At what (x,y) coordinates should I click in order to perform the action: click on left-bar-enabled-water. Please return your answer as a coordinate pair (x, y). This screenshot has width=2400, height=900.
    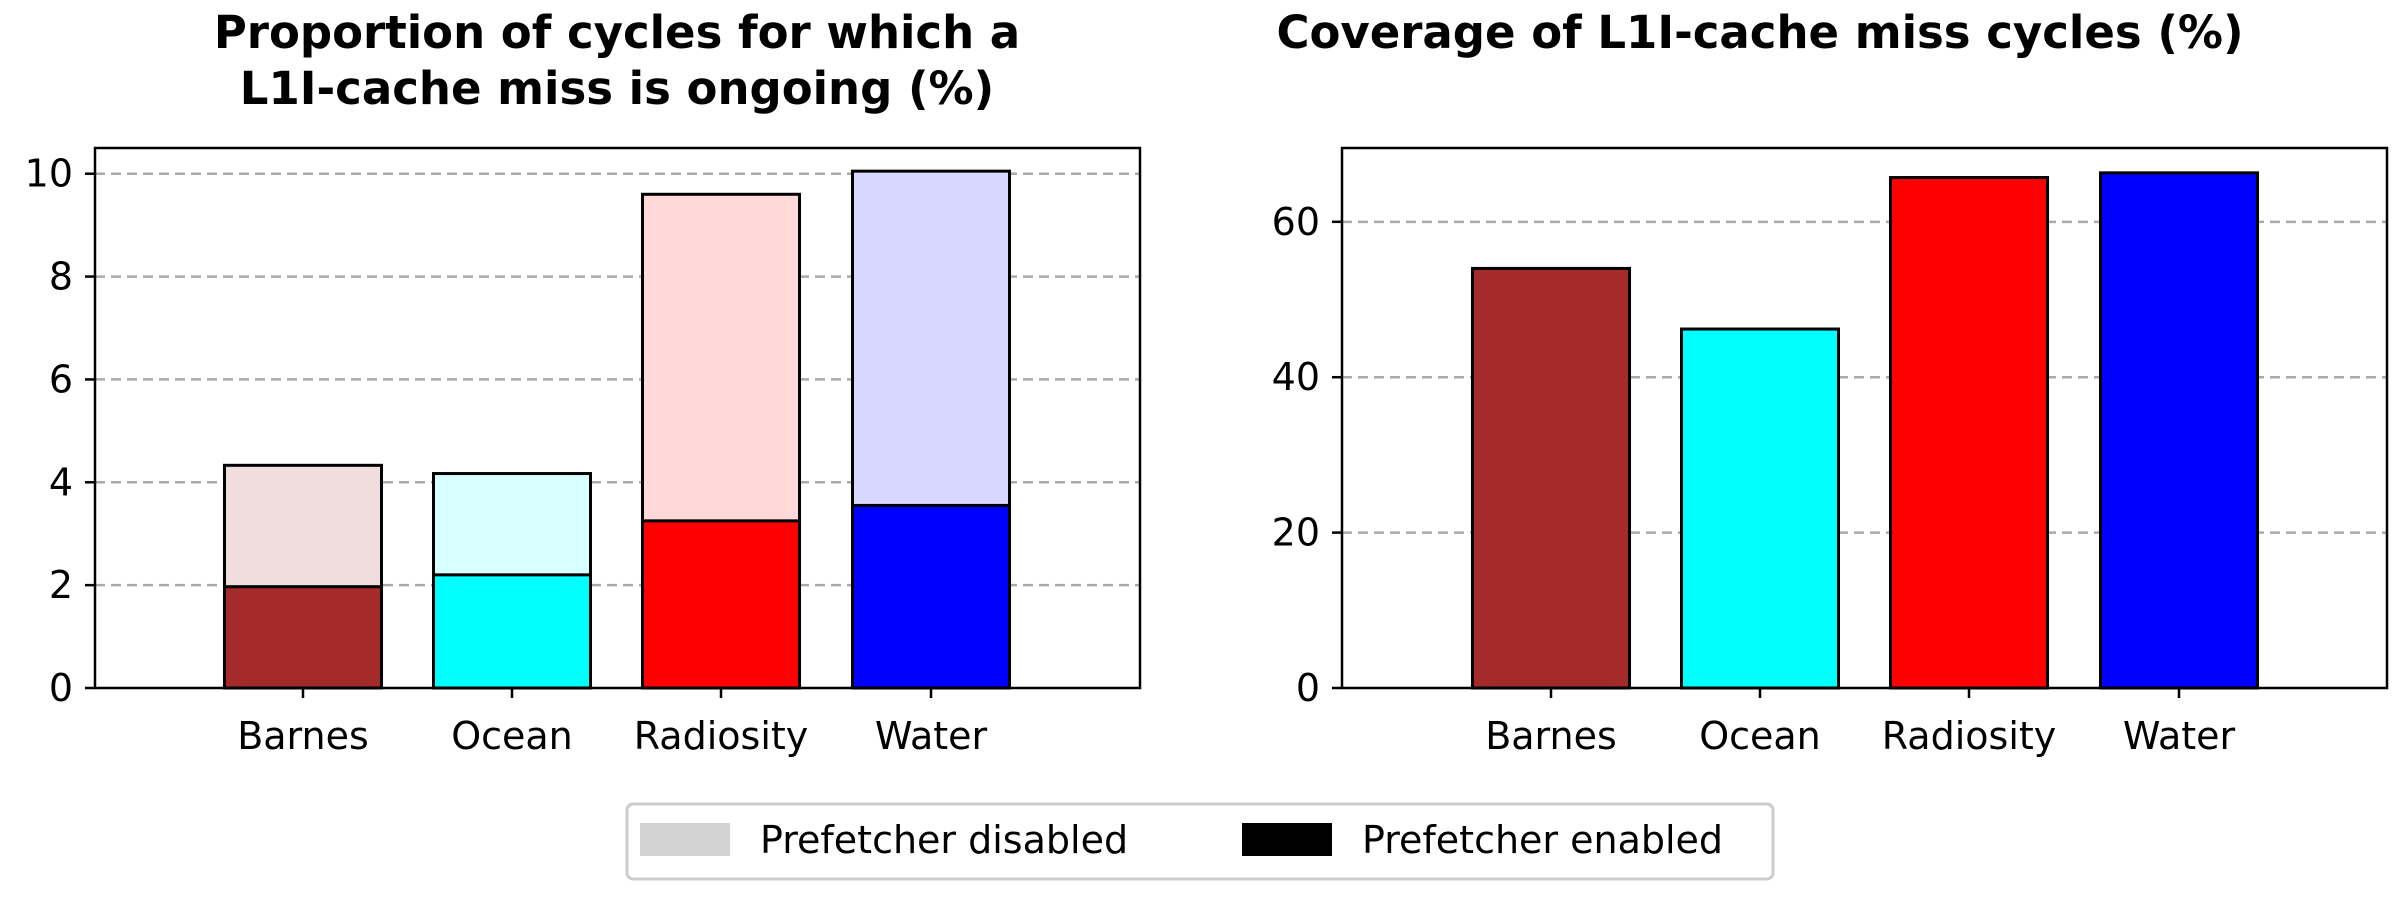
    Looking at the image, I should click on (931, 596).